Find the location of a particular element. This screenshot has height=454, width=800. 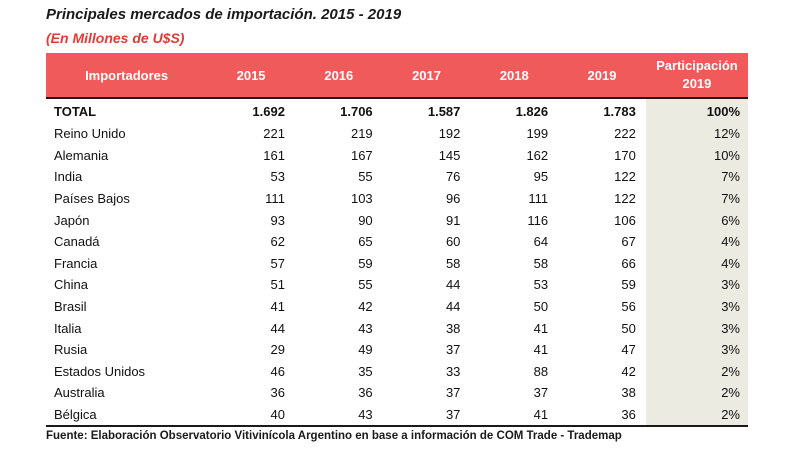

value-2015: 1.692 is located at coordinates (268, 111).